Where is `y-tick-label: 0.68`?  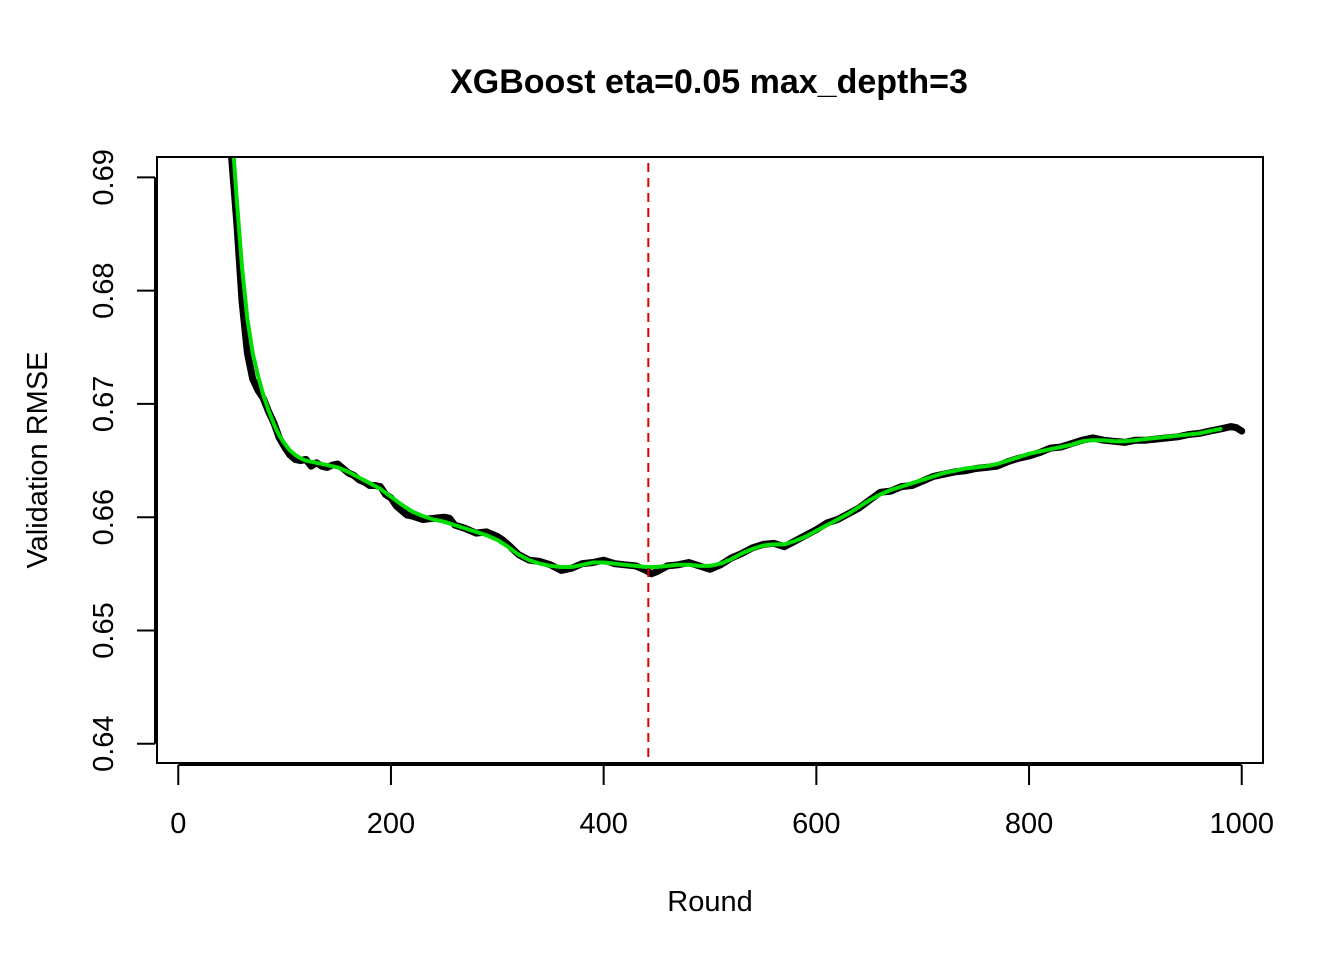
y-tick-label: 0.68 is located at coordinates (104, 290).